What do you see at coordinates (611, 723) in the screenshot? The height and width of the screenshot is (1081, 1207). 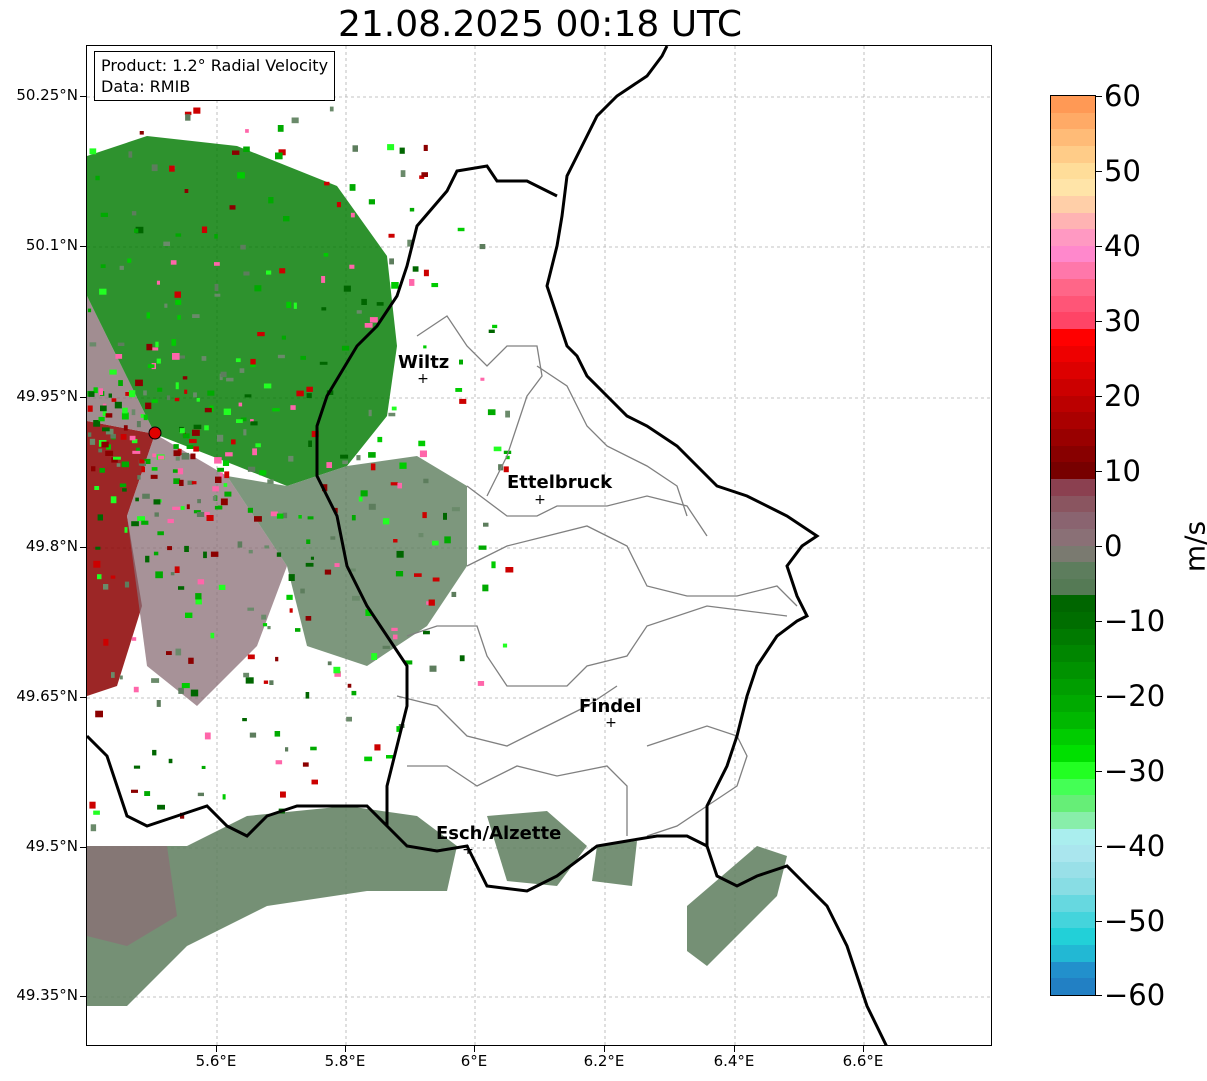 I see `city-cross-icon: +` at bounding box center [611, 723].